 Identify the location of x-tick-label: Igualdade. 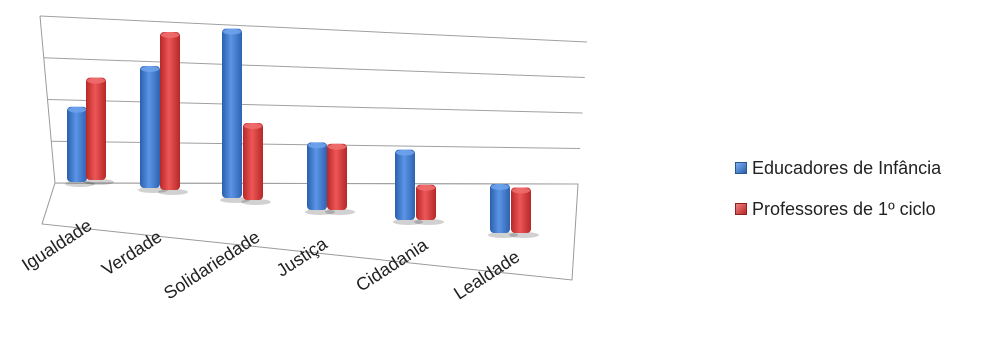
(56, 245).